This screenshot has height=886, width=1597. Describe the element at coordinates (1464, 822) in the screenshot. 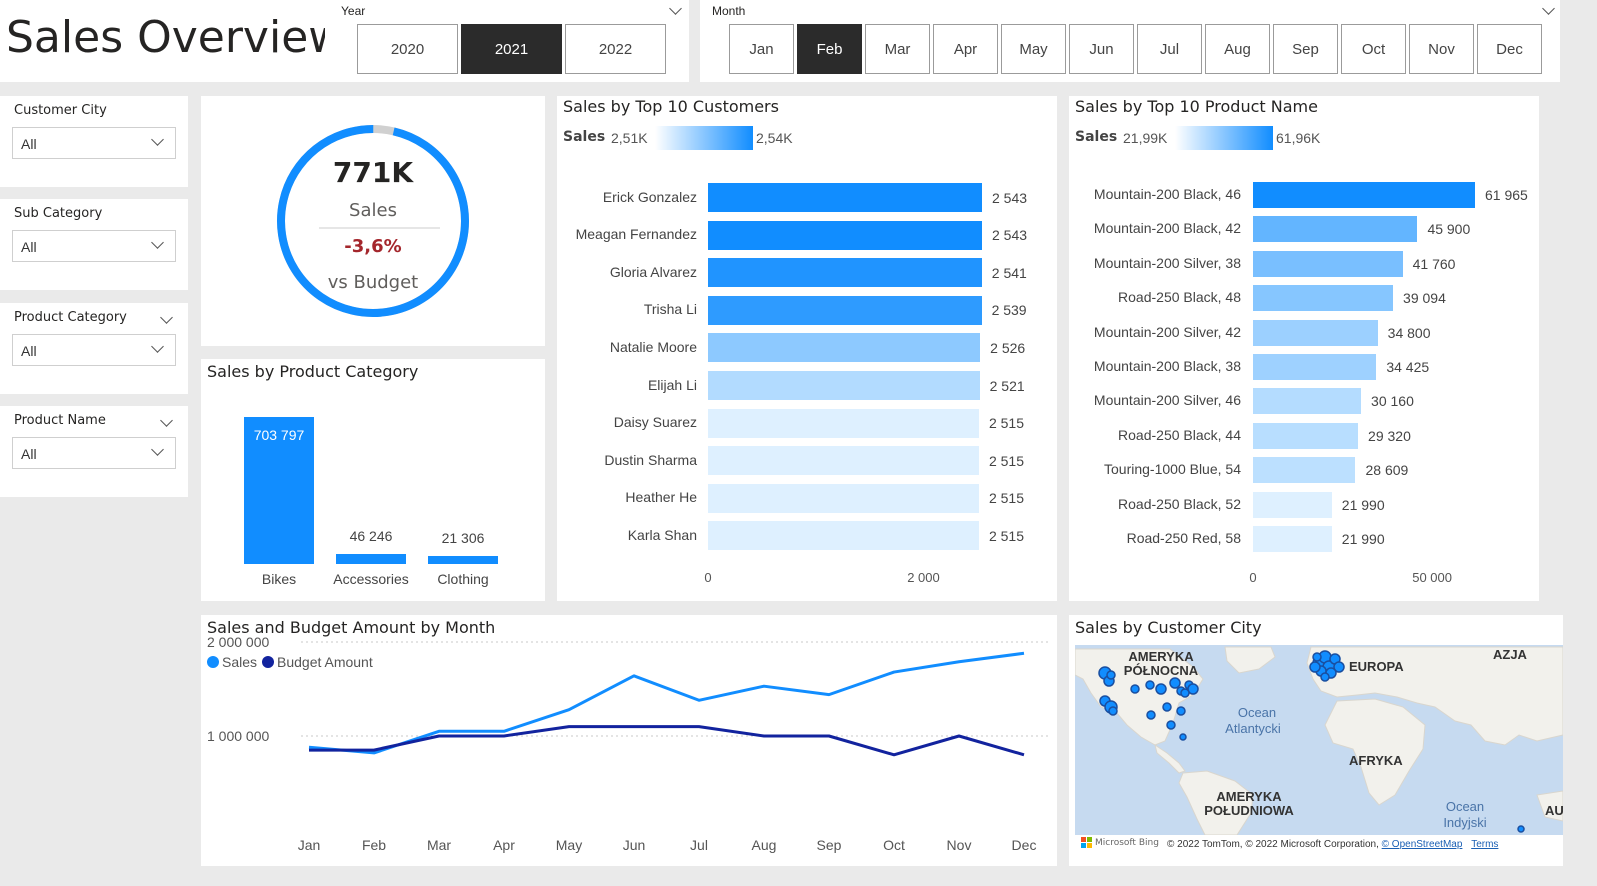

I see `map-label-indian: Indyjski` at that location.